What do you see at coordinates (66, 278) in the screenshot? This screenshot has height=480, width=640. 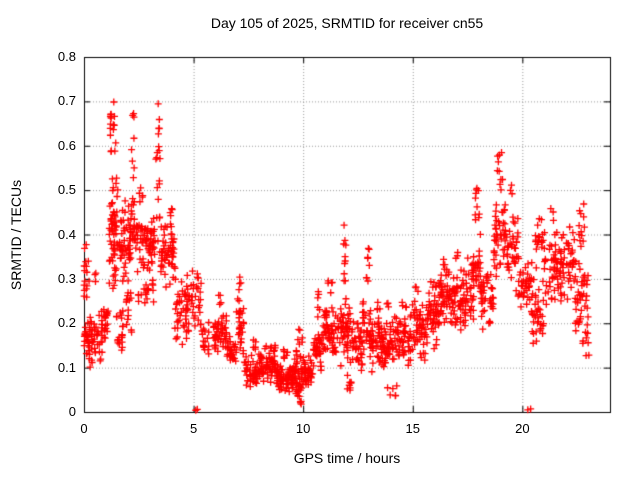 I see `y-tick-label: 0.3` at bounding box center [66, 278].